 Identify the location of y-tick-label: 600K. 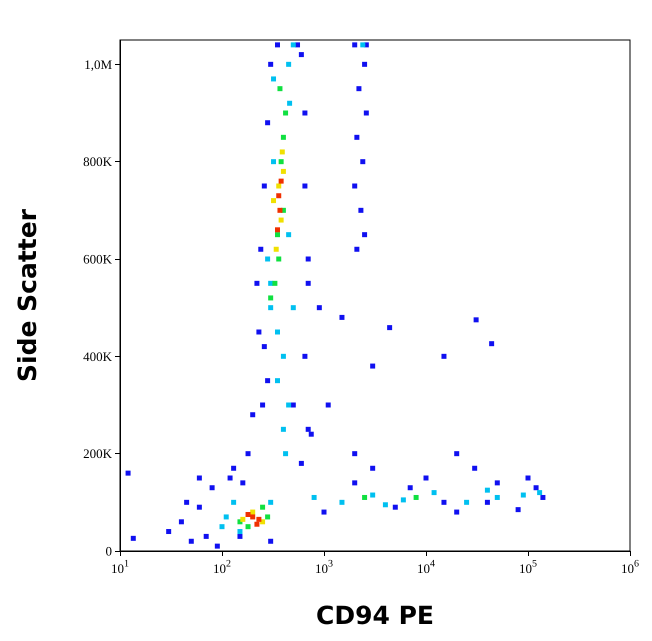
(98, 259).